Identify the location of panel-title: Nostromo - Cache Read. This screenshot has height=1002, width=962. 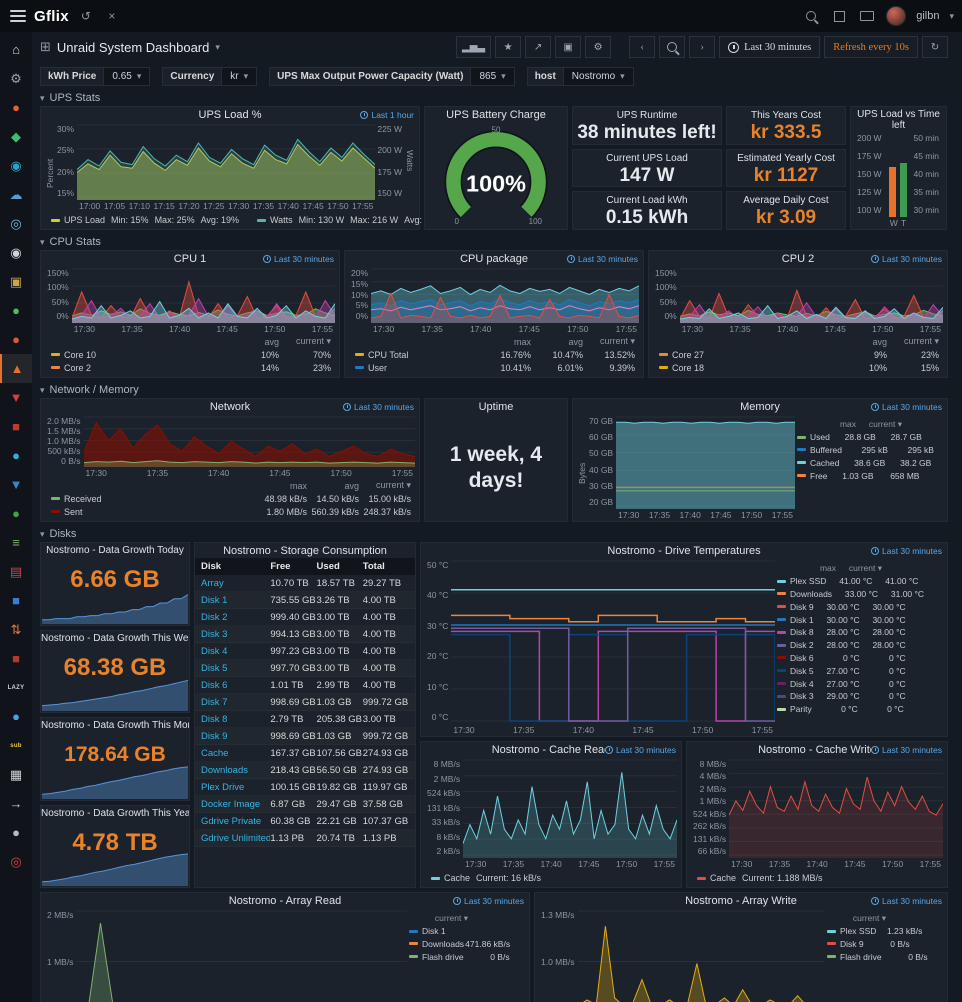
(551, 750).